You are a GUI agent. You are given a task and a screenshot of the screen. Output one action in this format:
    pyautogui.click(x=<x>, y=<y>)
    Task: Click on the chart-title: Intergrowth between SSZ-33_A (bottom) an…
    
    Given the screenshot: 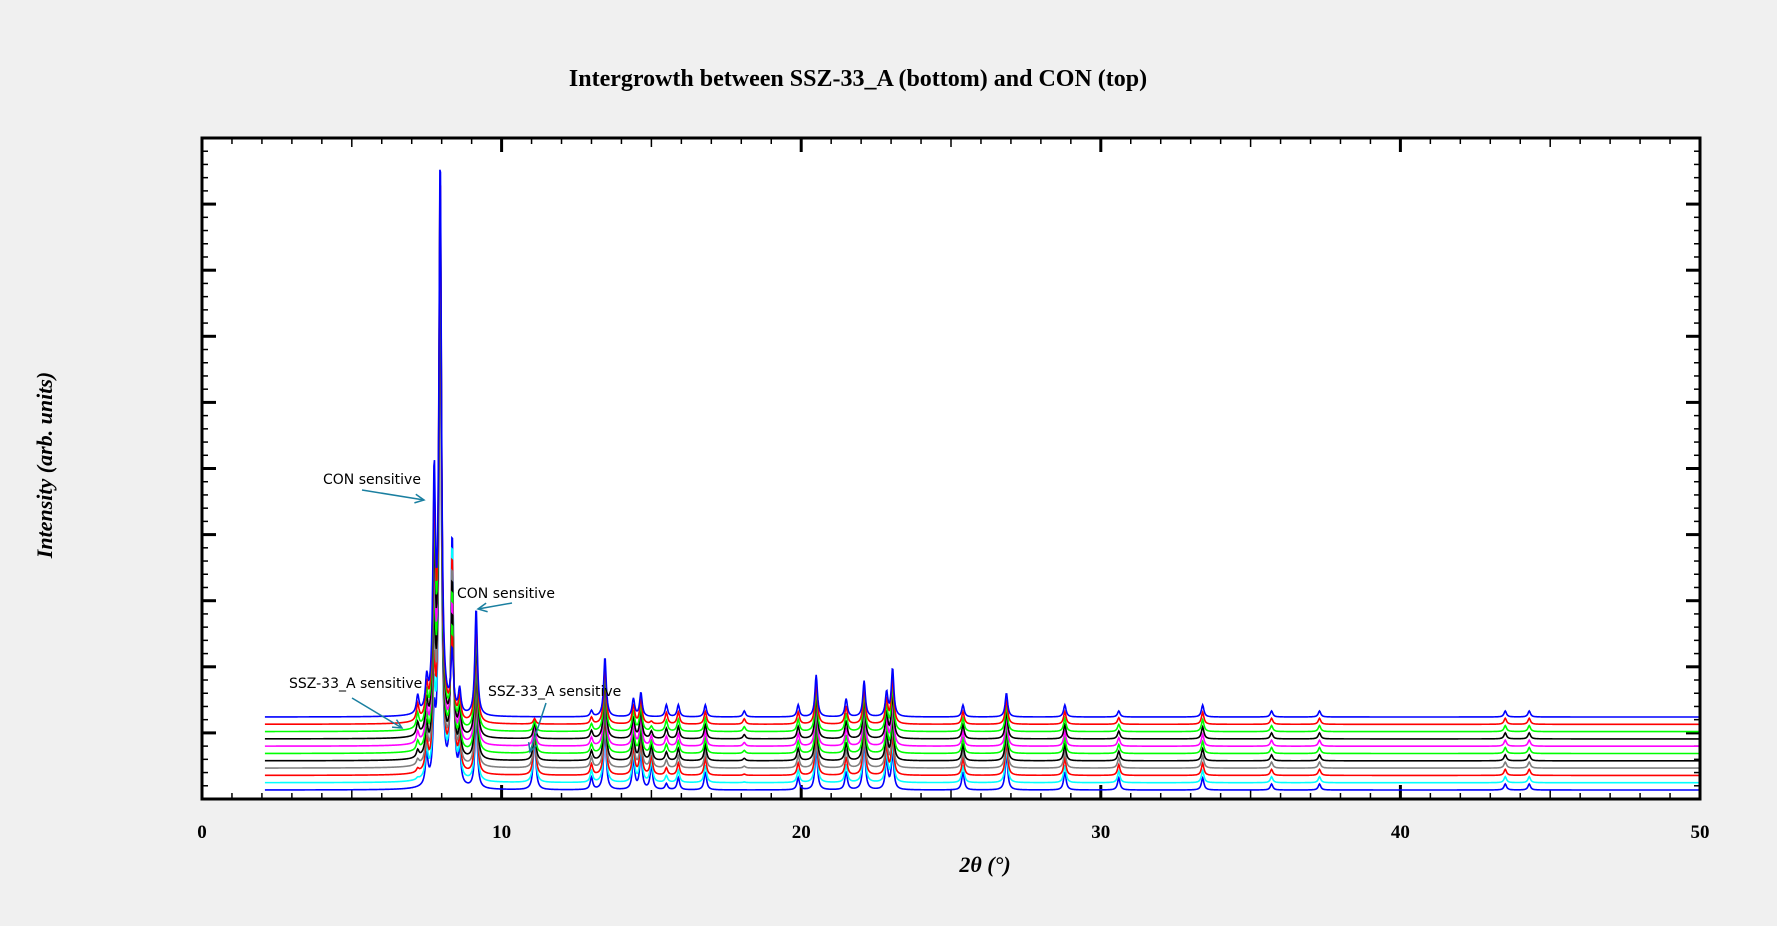 What is the action you would take?
    pyautogui.click(x=858, y=79)
    